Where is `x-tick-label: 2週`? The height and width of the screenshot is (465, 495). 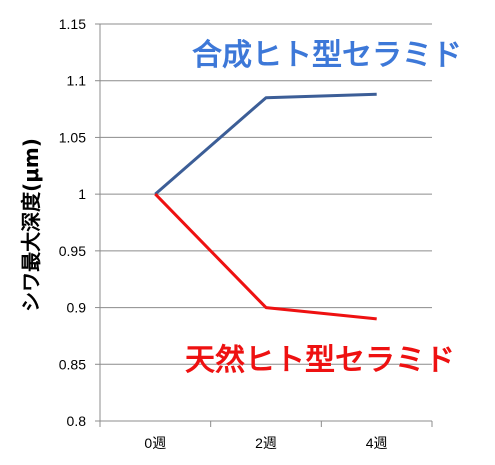 x-tick-label: 2週 is located at coordinates (266, 443).